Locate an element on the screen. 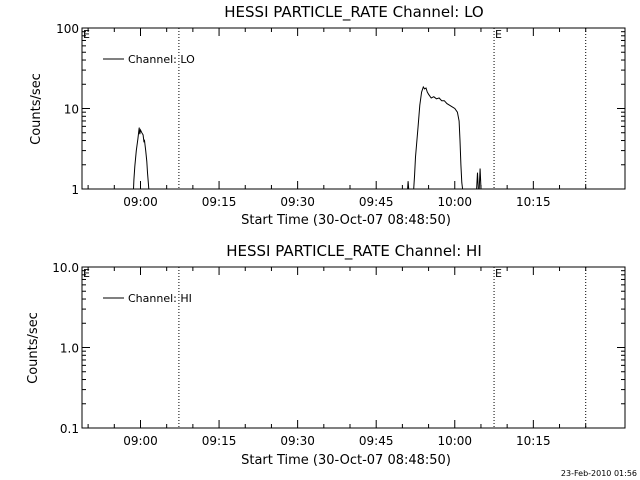 This screenshot has width=640, height=480. y-tick-label: 10 is located at coordinates (71, 110).